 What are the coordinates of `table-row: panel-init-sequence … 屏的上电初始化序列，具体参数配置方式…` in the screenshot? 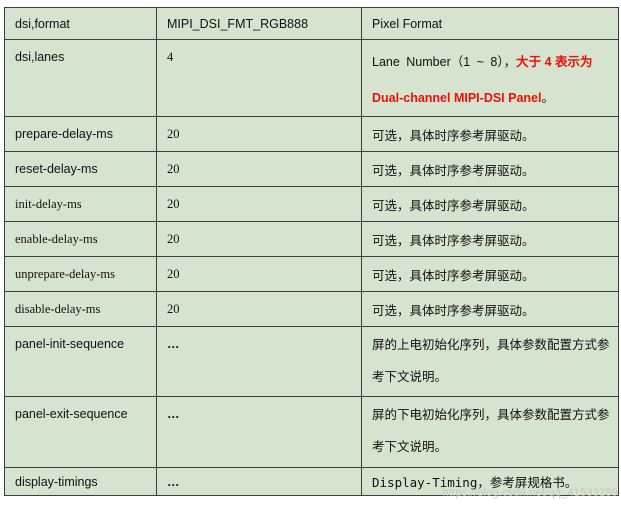 It's located at (311, 361).